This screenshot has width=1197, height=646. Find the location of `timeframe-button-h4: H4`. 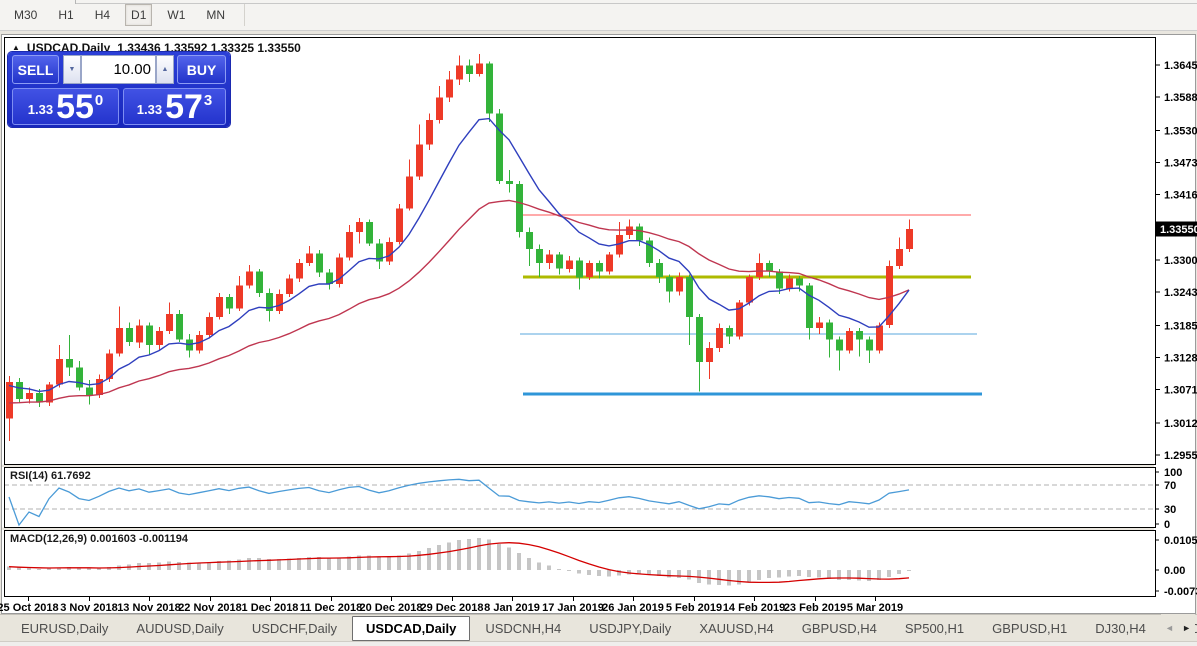

timeframe-button-h4: H4 is located at coordinates (102, 15).